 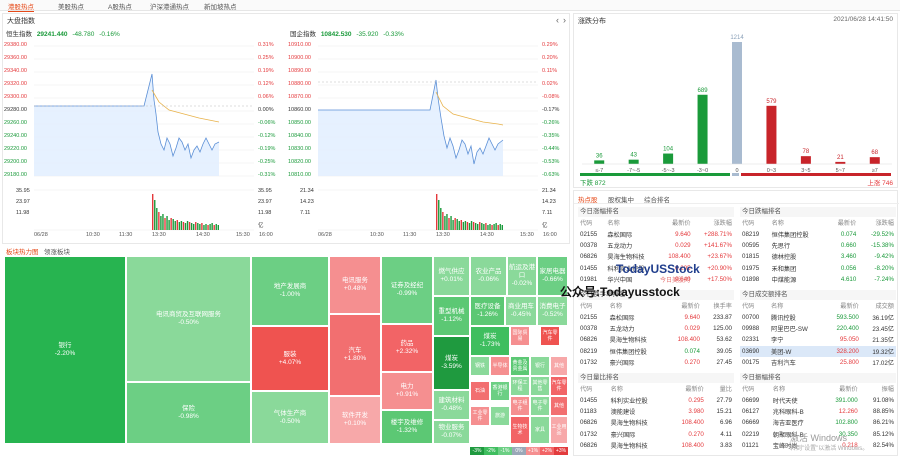 What do you see at coordinates (789, 329) in the screenshot?
I see `stock-name: 阿里巴巴-SW` at bounding box center [789, 329].